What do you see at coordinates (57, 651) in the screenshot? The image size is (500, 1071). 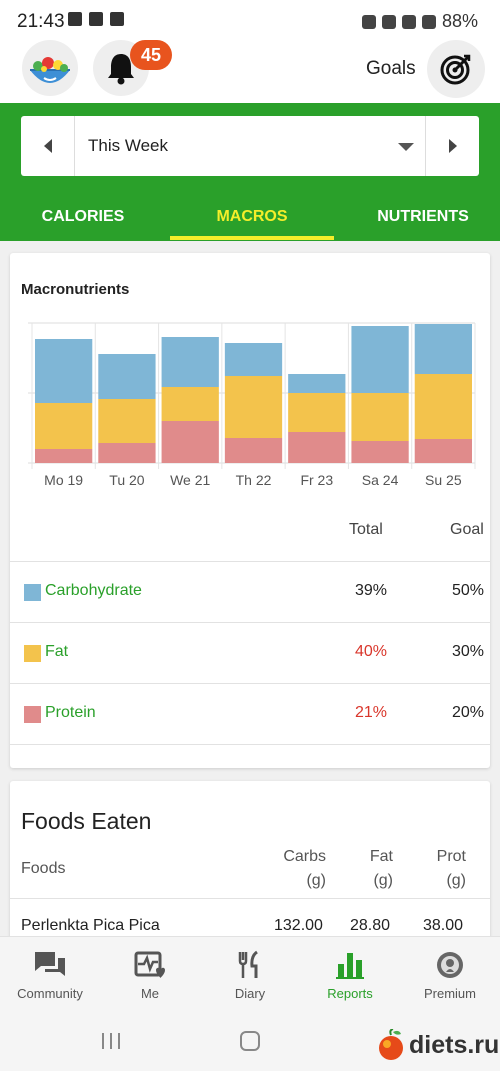 I see `macro-name: Fat` at bounding box center [57, 651].